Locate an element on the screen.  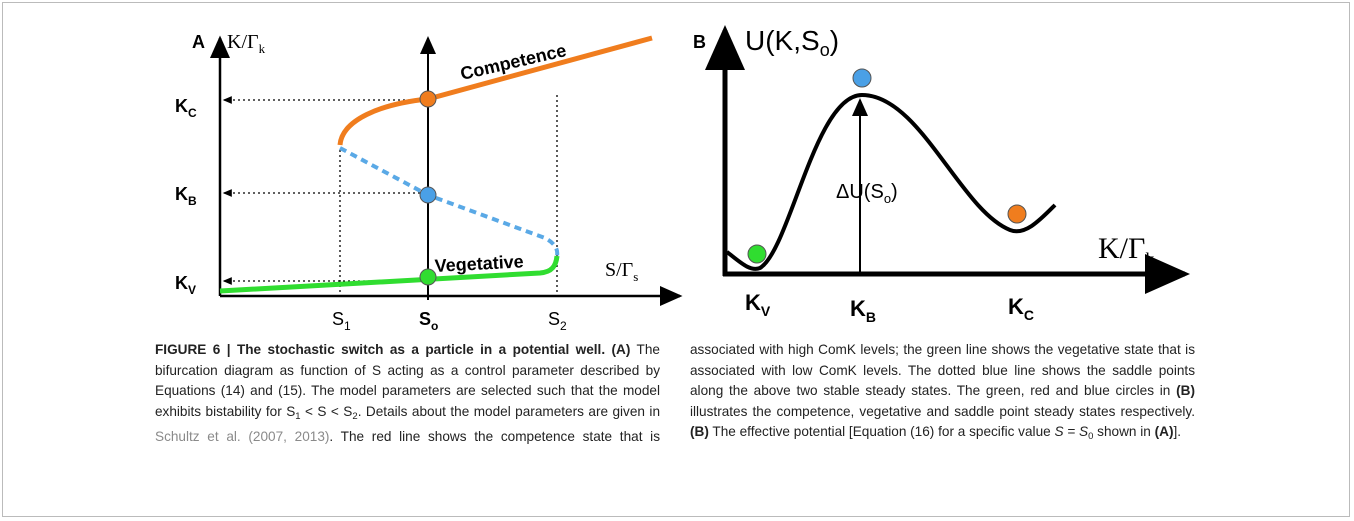
guides is located at coordinates (390, 195).